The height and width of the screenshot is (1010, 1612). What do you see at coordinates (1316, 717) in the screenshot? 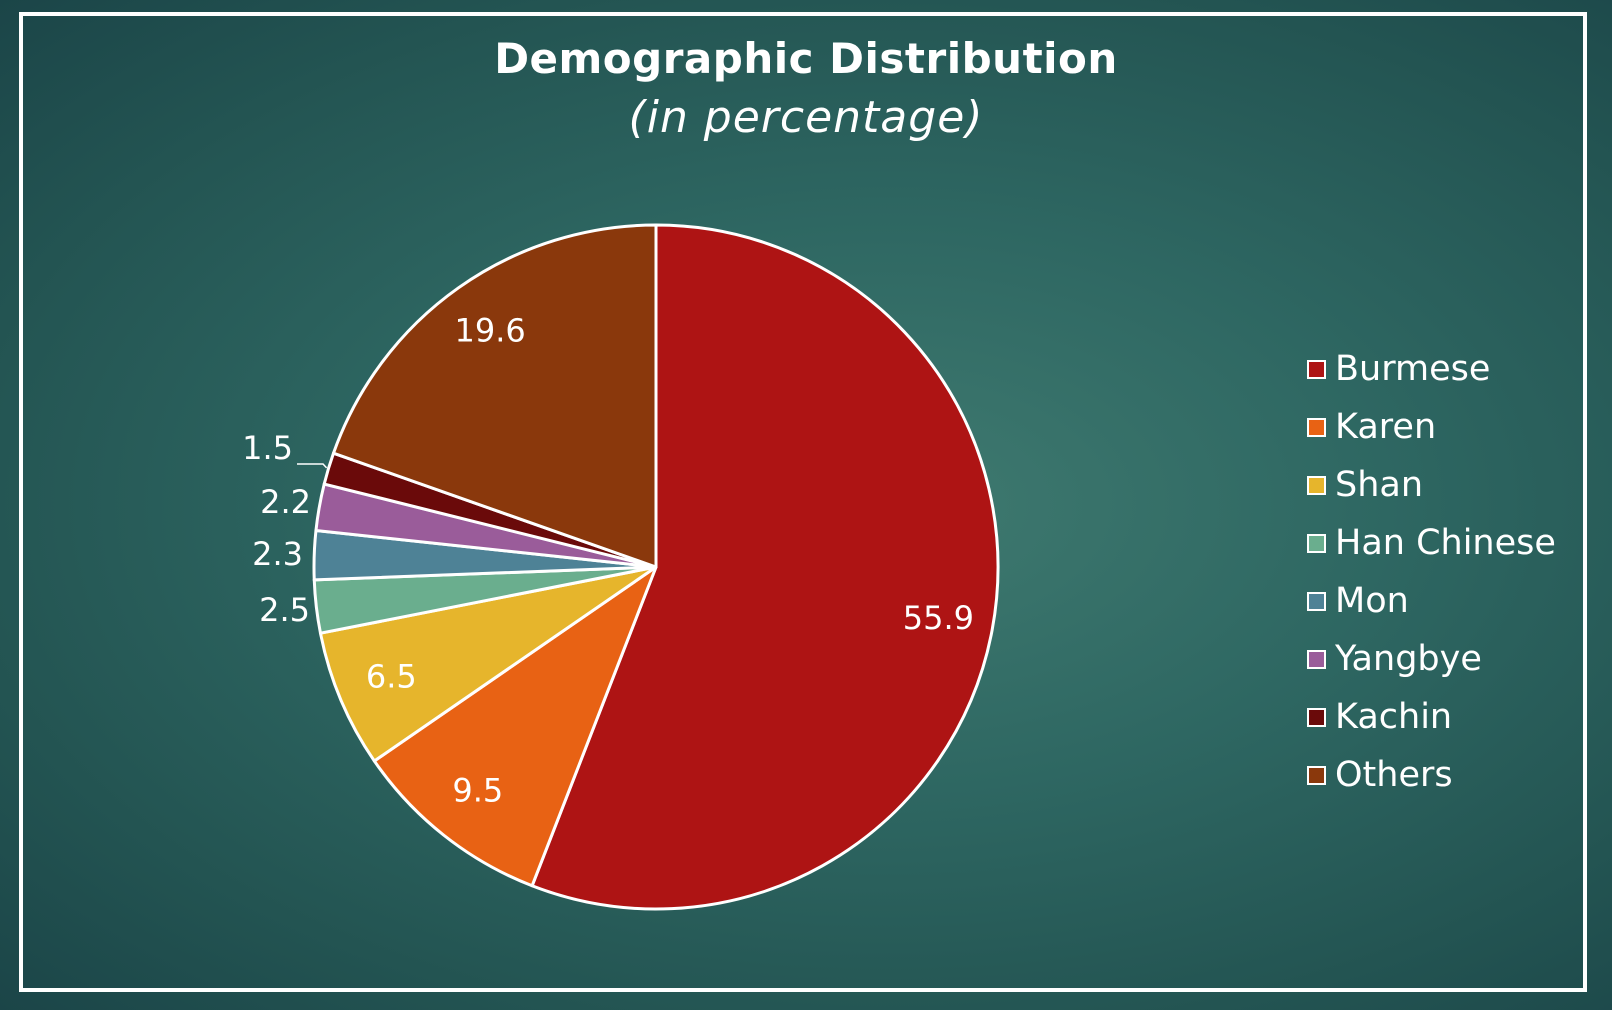
I see `legend-swatch-kachin` at bounding box center [1316, 717].